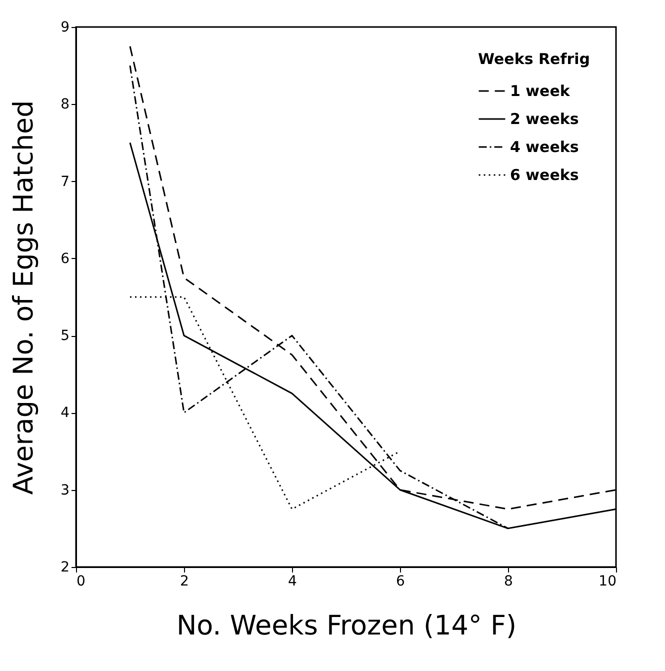 The height and width of the screenshot is (671, 665). What do you see at coordinates (65, 413) in the screenshot?
I see `y-tick-label: 4` at bounding box center [65, 413].